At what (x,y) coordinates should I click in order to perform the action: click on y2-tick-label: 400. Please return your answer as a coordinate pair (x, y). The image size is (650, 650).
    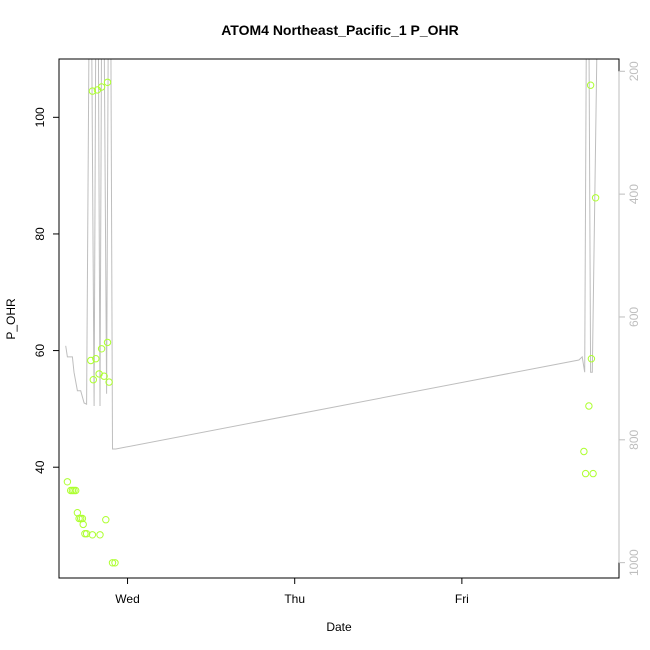
    Looking at the image, I should click on (634, 194).